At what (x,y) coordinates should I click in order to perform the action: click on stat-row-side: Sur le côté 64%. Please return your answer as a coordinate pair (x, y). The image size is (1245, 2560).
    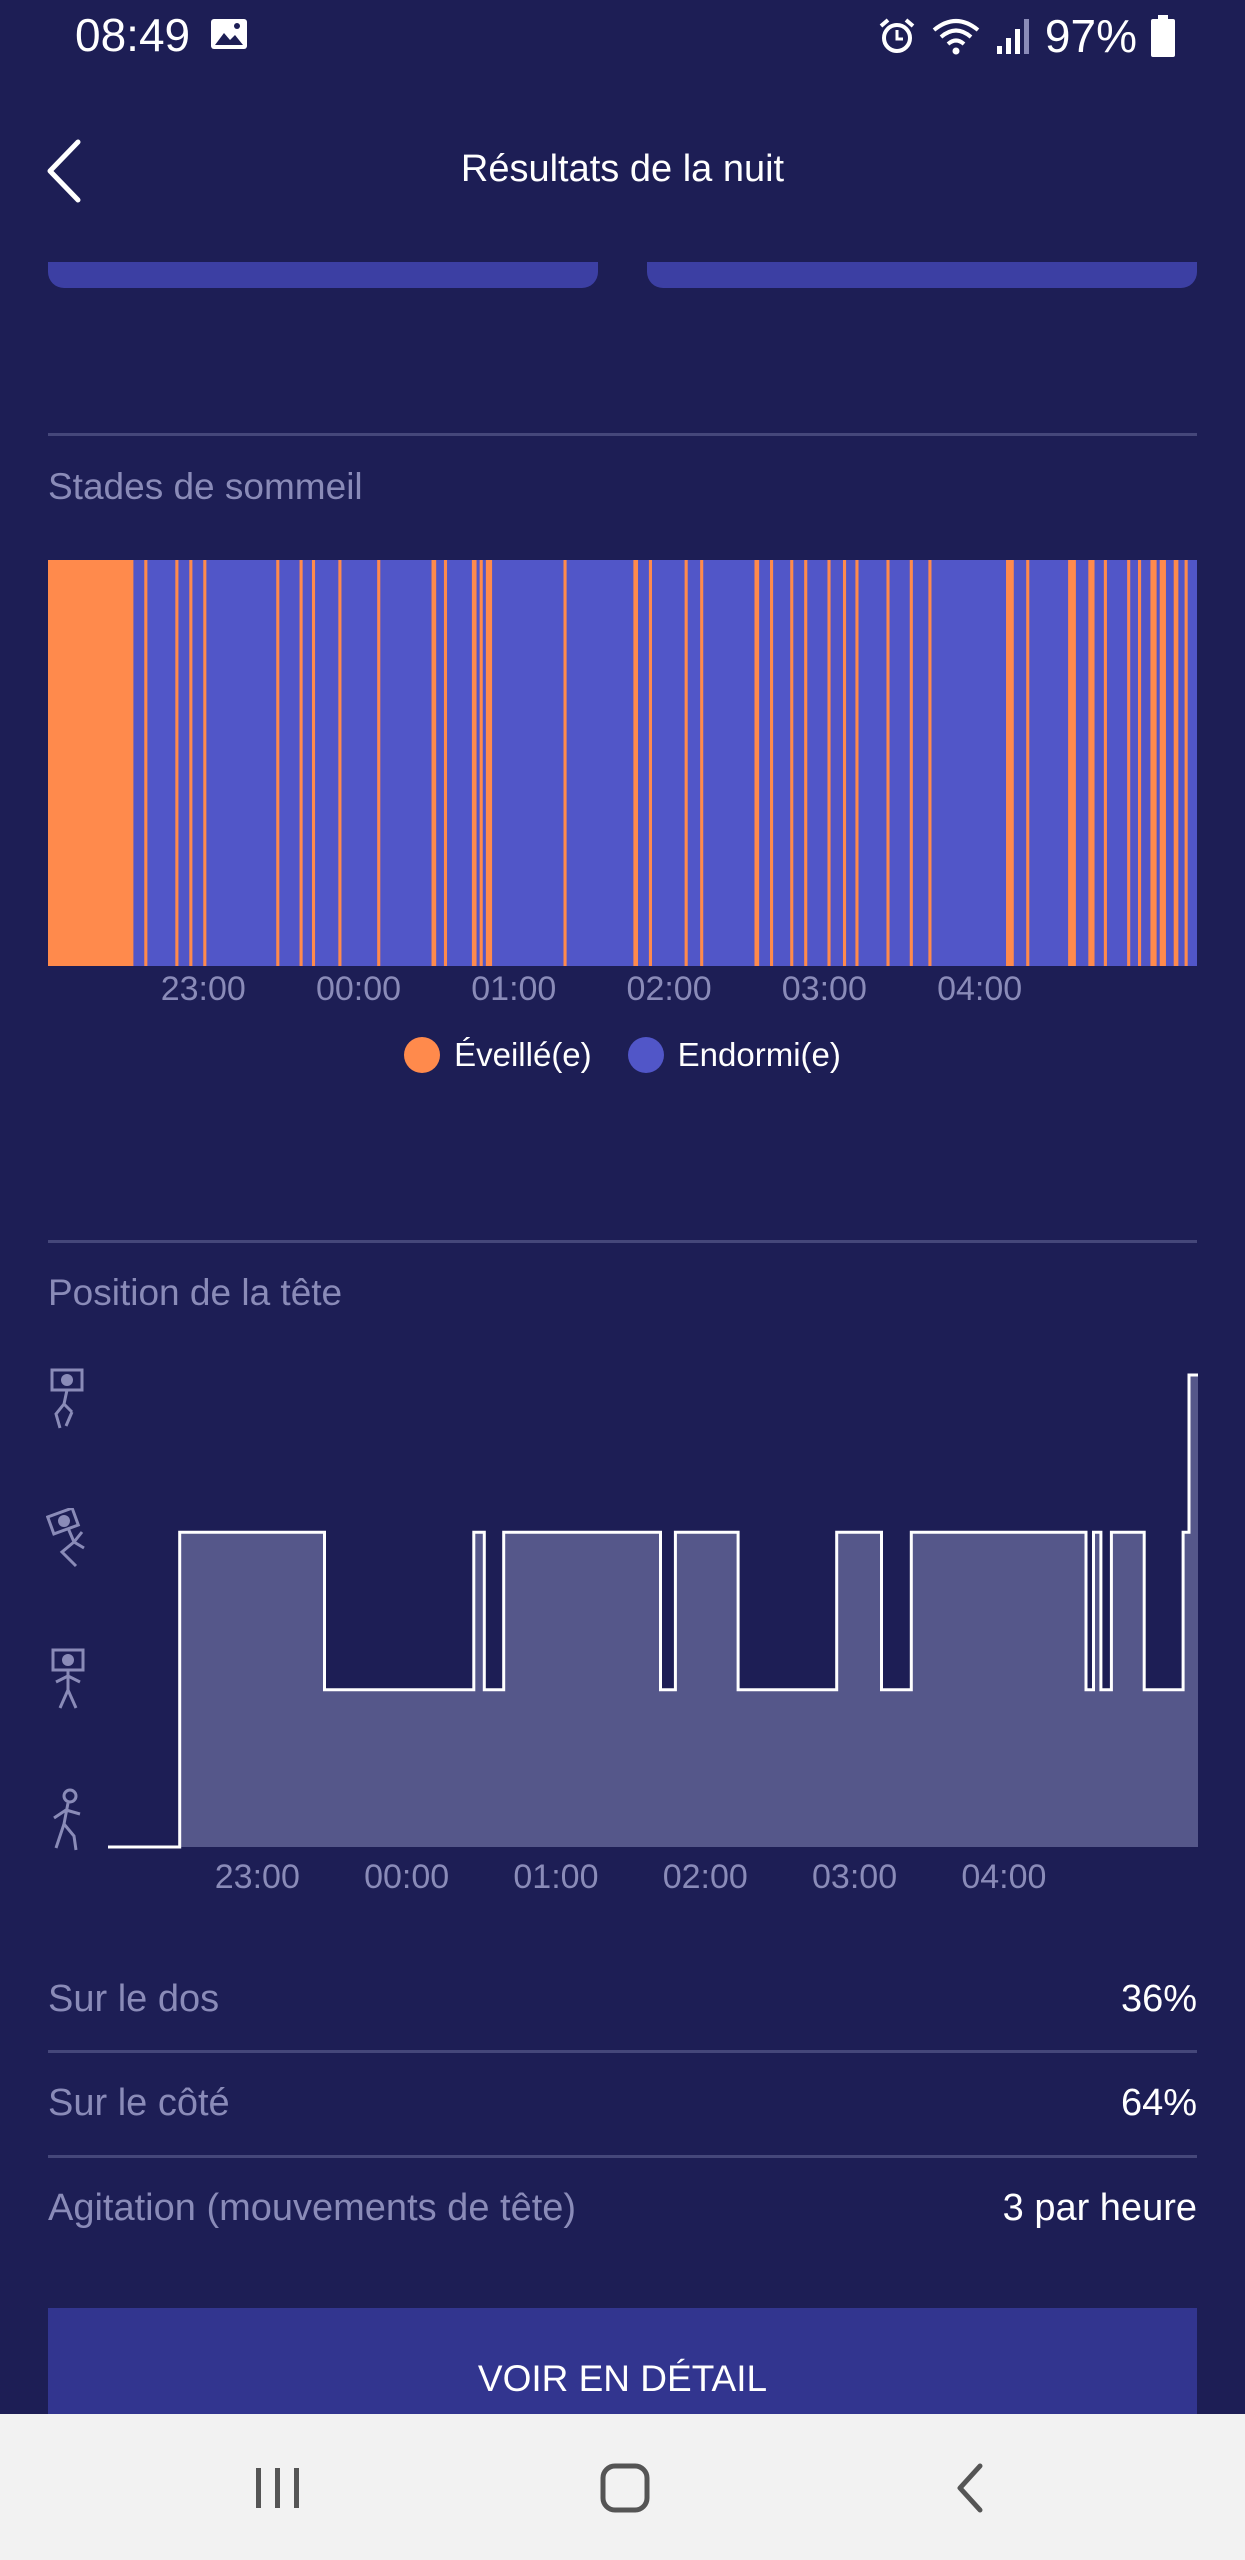
    Looking at the image, I should click on (622, 2104).